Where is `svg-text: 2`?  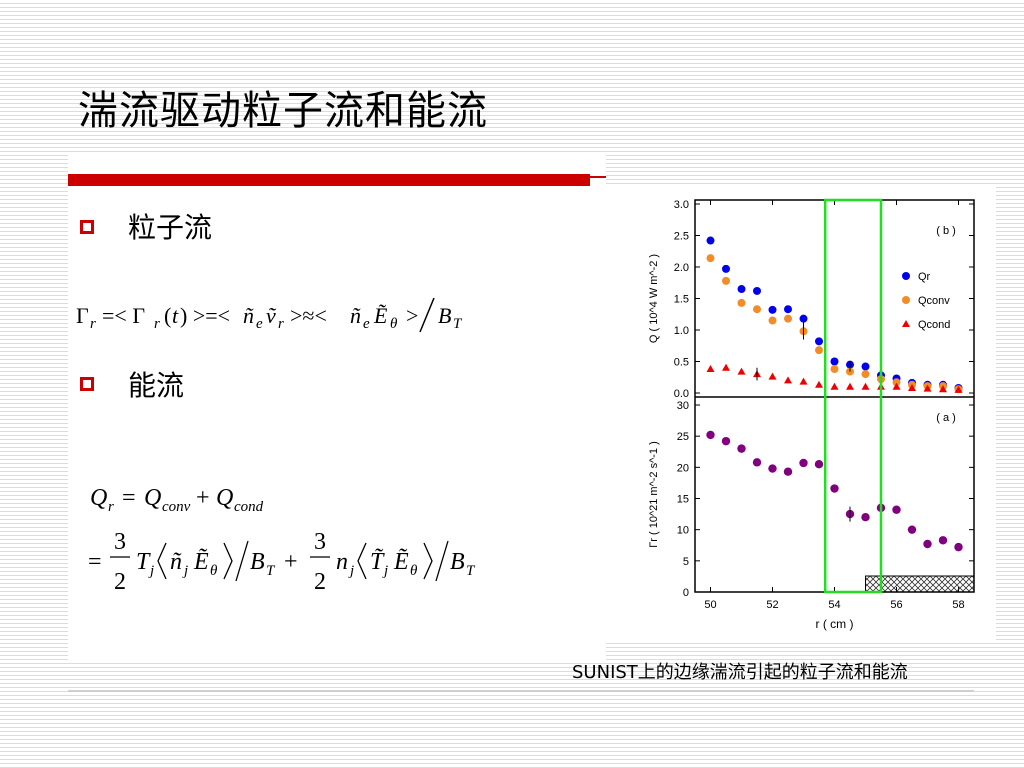
svg-text: 2 is located at coordinates (320, 582).